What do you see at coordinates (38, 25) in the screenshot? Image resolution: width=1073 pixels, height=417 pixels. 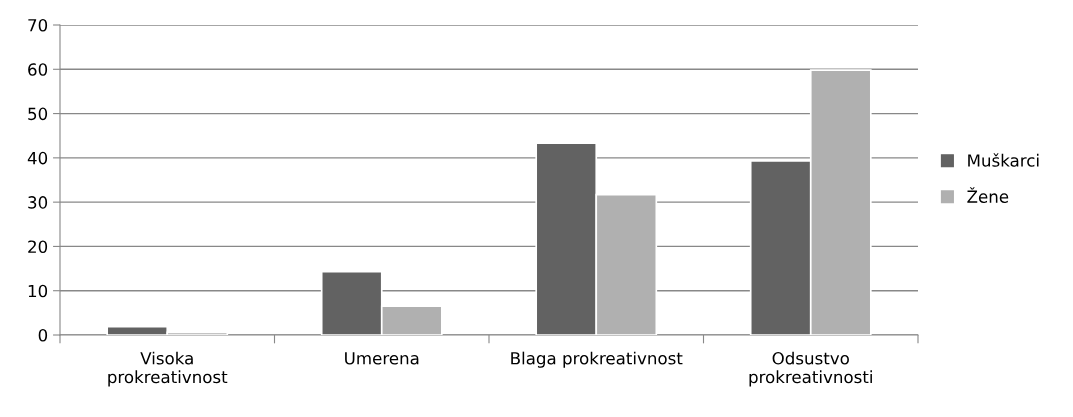 I see `y-tick-label: 70` at bounding box center [38, 25].